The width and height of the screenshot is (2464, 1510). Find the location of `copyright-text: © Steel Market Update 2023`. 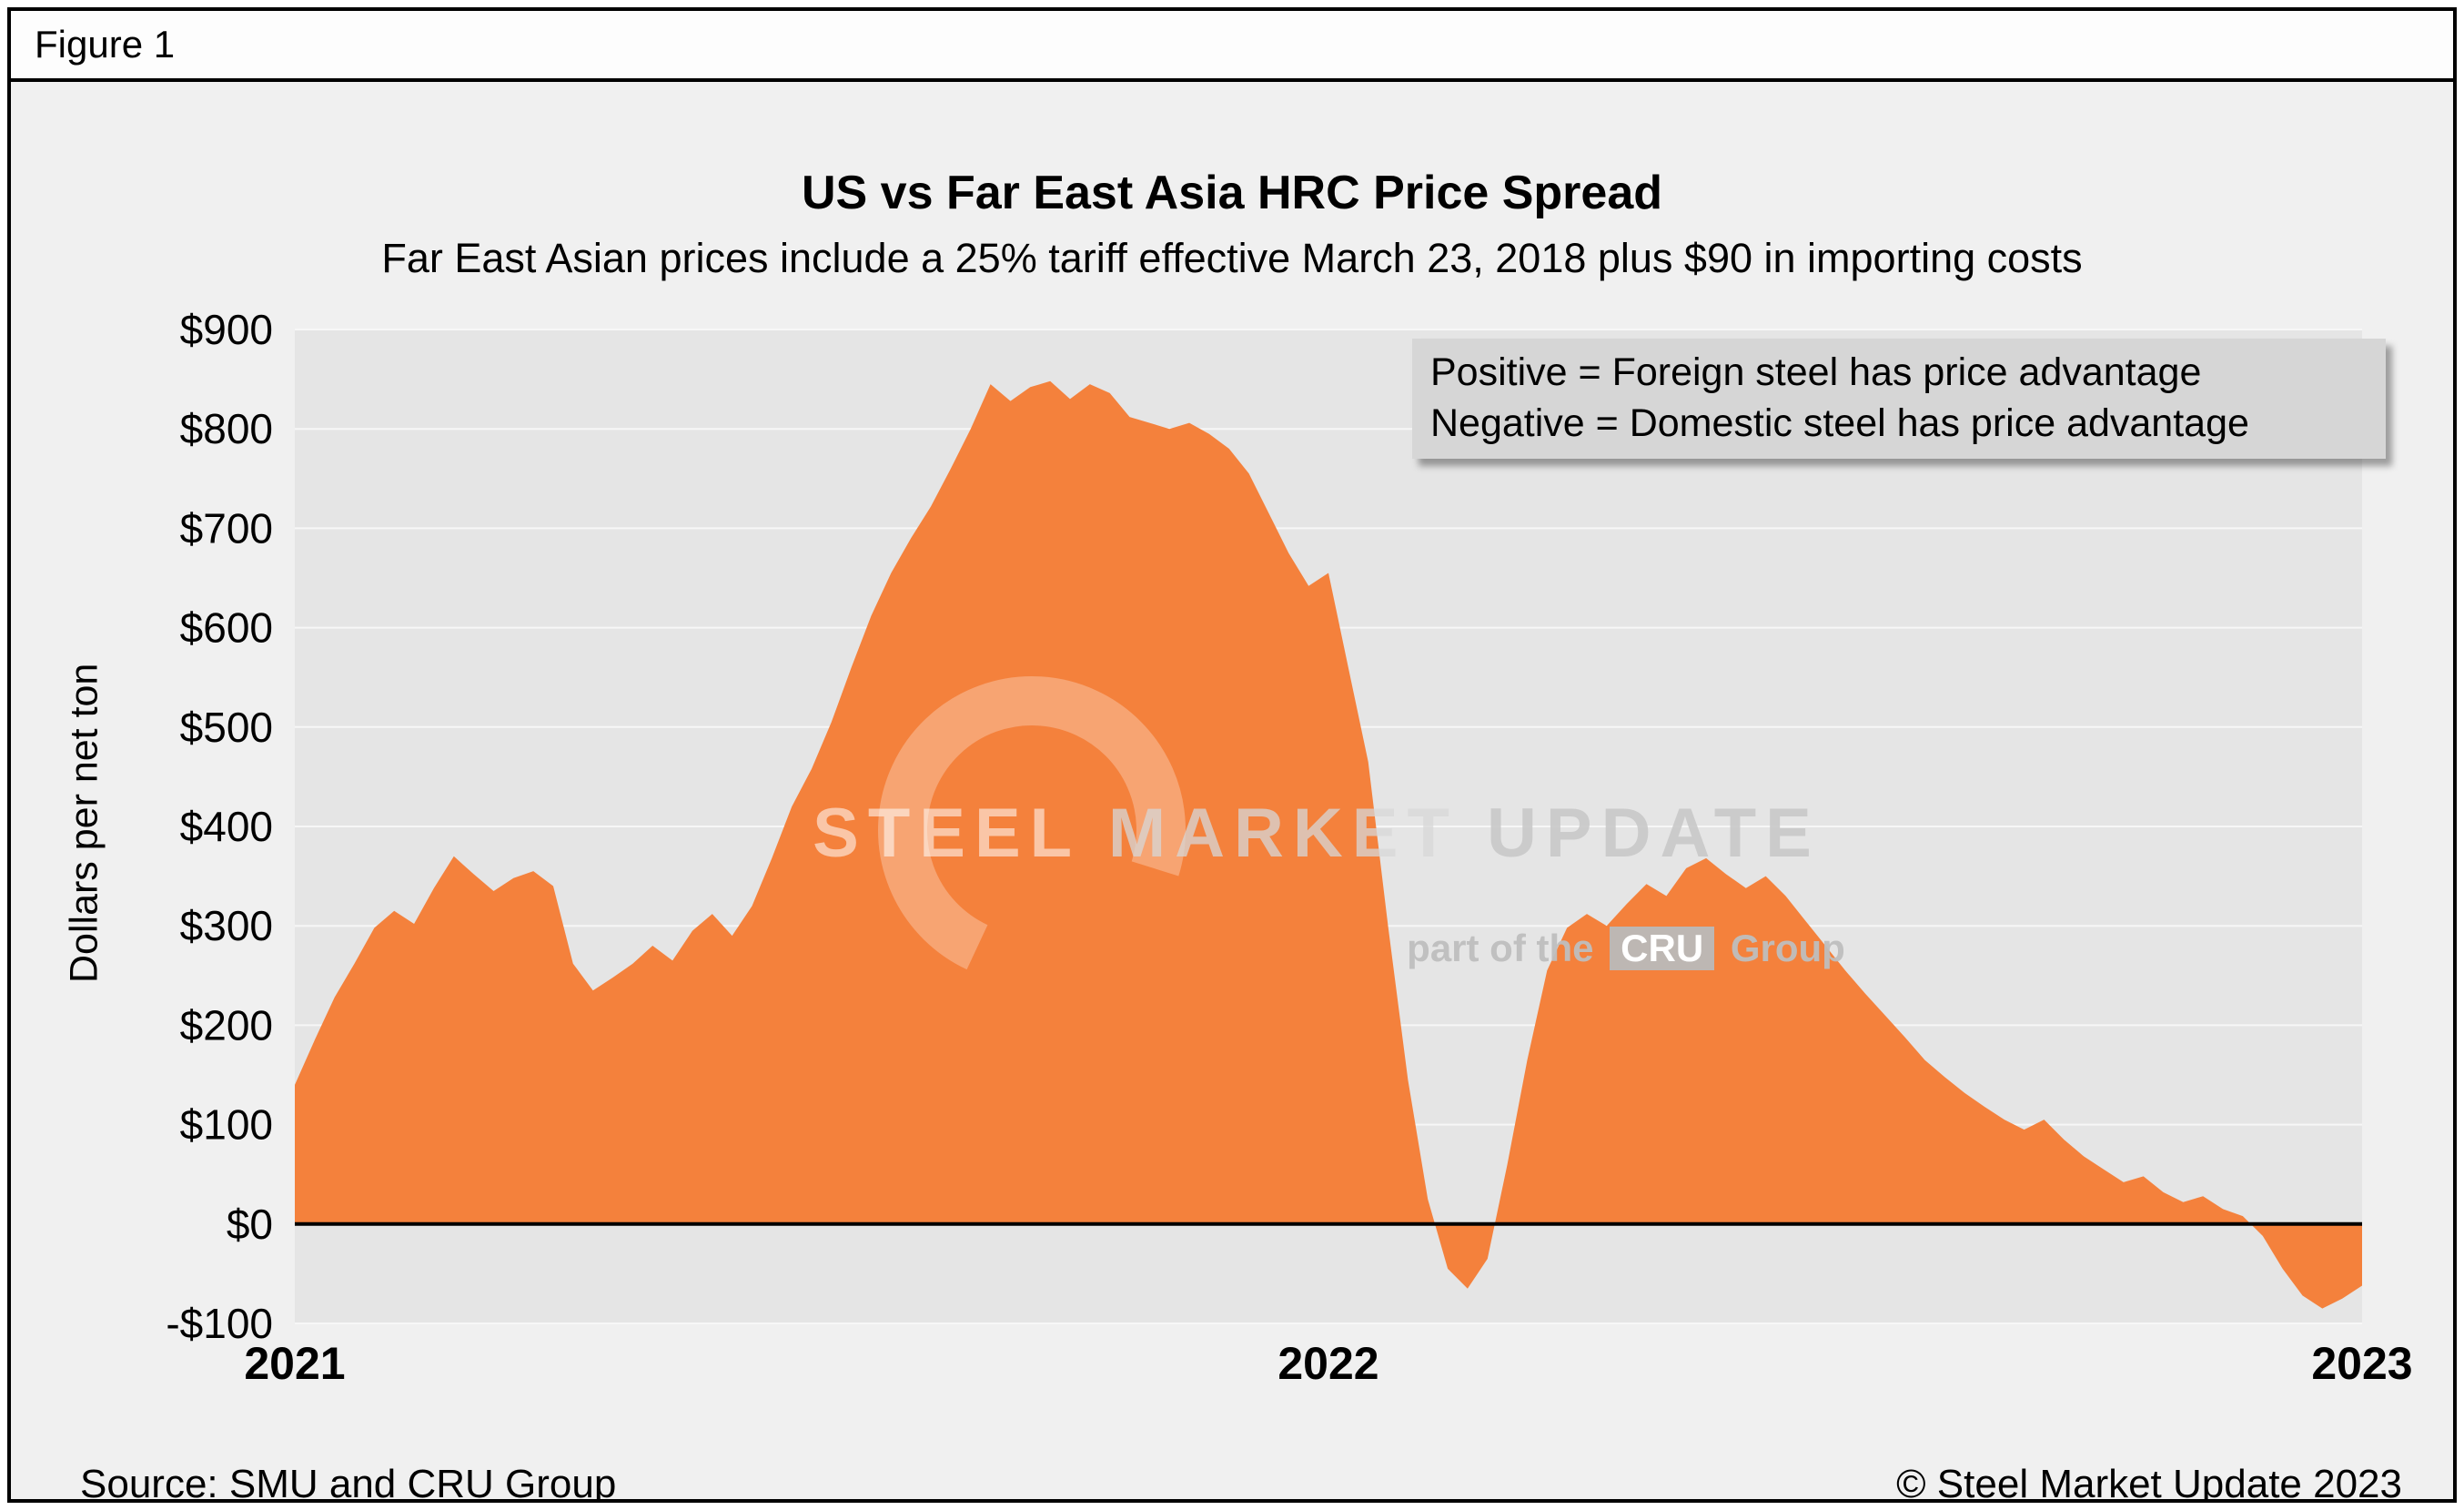

copyright-text: © Steel Market Update 2023 is located at coordinates (2149, 1482).